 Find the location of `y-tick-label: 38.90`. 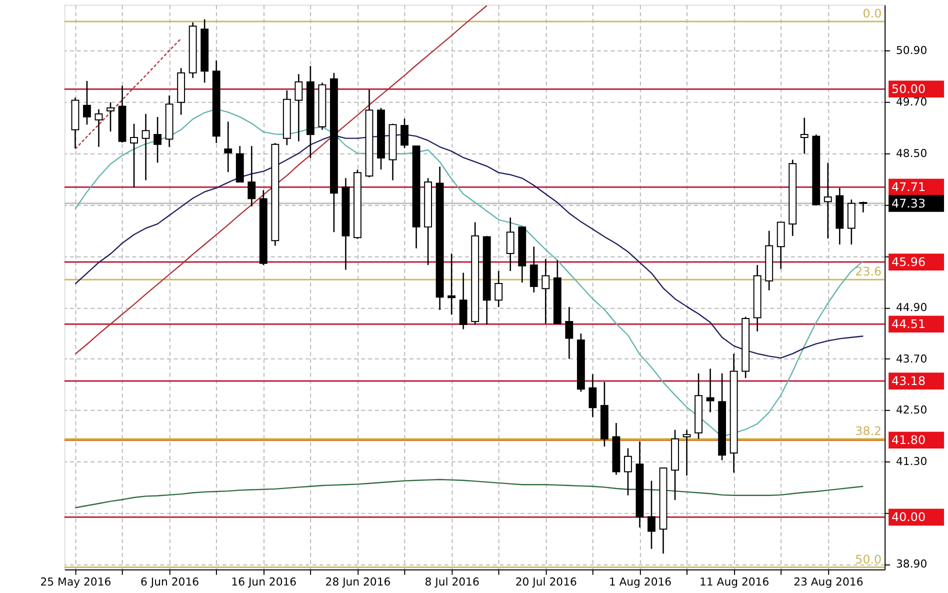

y-tick-label: 38.90 is located at coordinates (912, 564).